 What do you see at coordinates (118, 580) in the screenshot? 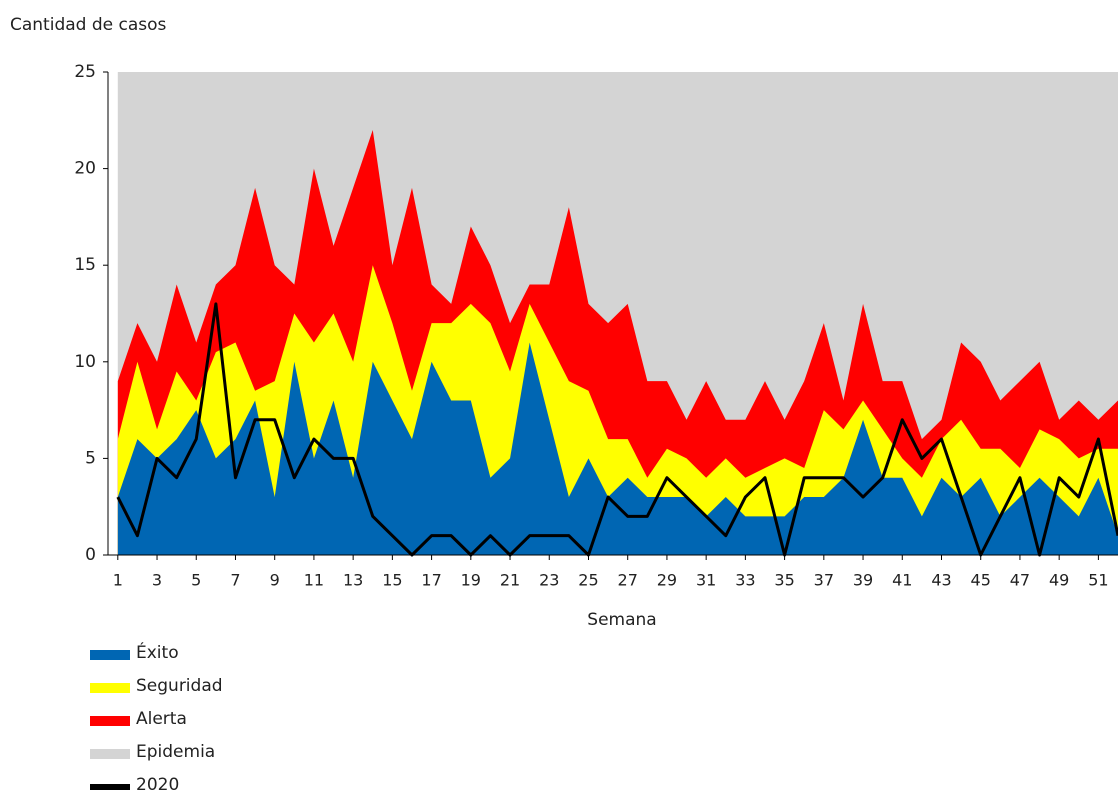
I see `x-tick-label: 1` at bounding box center [118, 580].